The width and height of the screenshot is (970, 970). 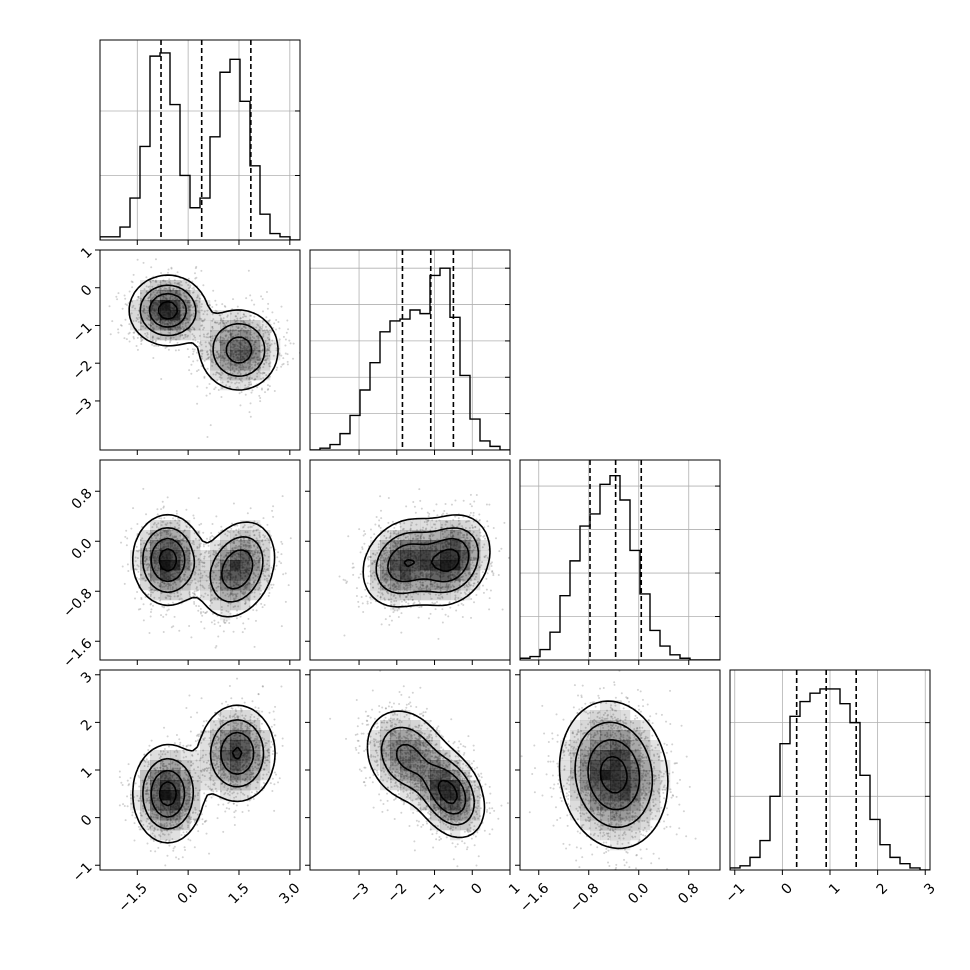 I want to click on x-tick-label: 2, so click(x=883, y=889).